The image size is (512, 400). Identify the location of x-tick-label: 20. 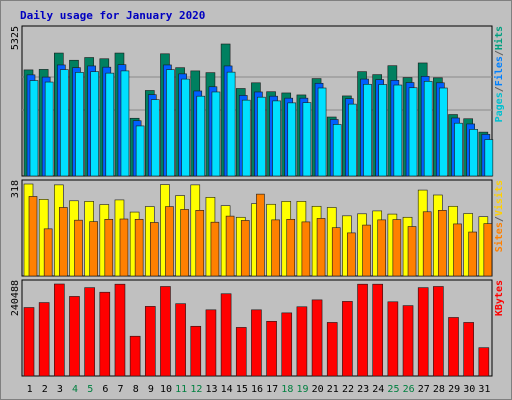
(318, 389).